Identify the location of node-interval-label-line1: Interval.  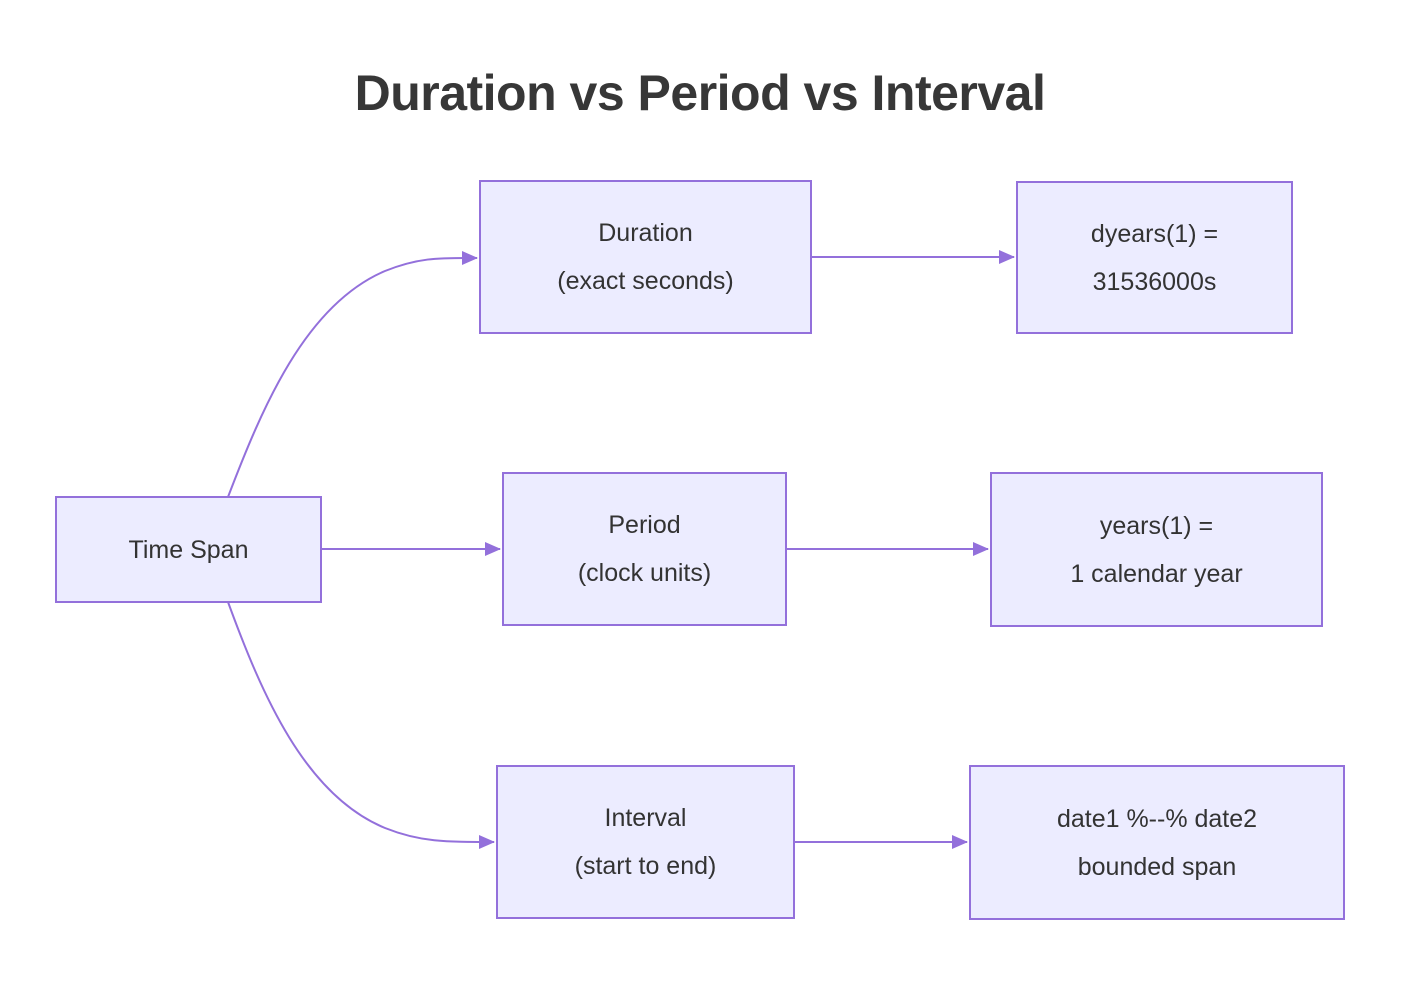
(645, 818).